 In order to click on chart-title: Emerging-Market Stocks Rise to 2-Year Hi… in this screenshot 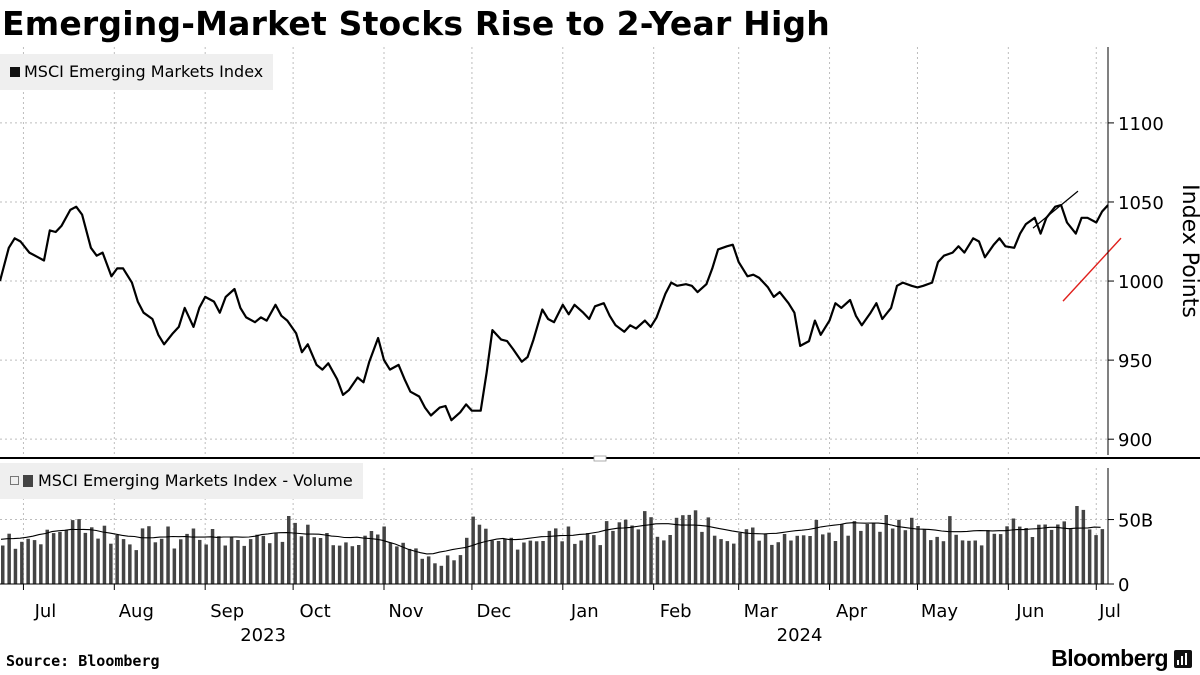, I will do `click(416, 23)`.